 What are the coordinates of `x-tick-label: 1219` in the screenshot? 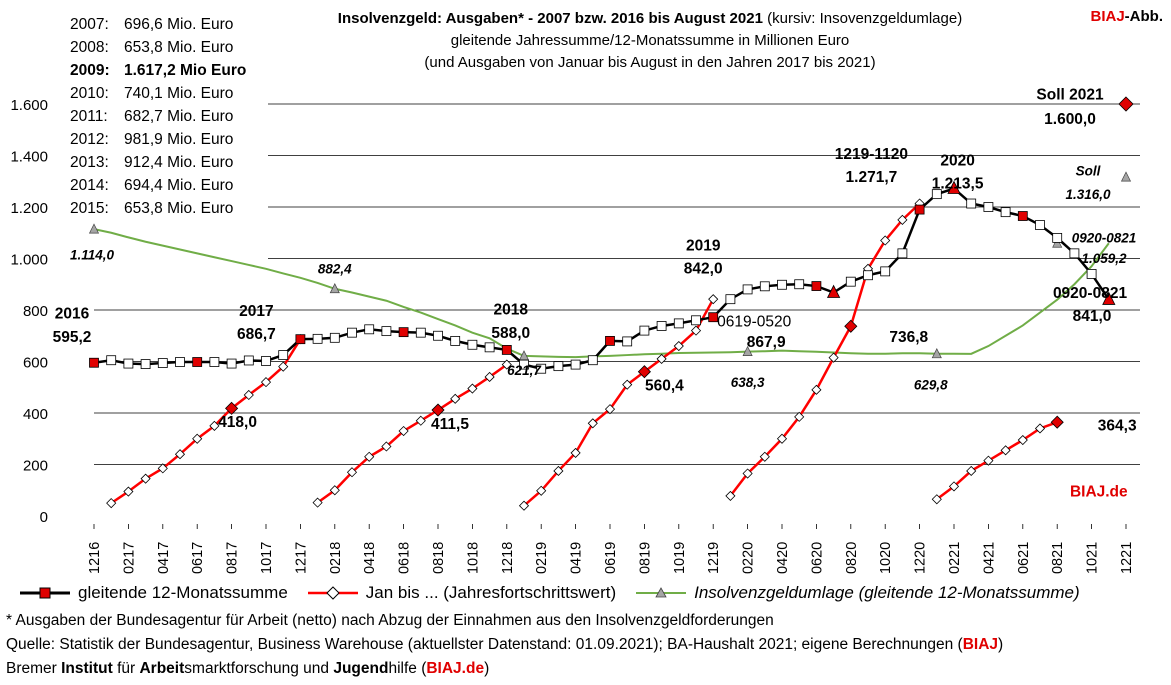 It's located at (714, 558).